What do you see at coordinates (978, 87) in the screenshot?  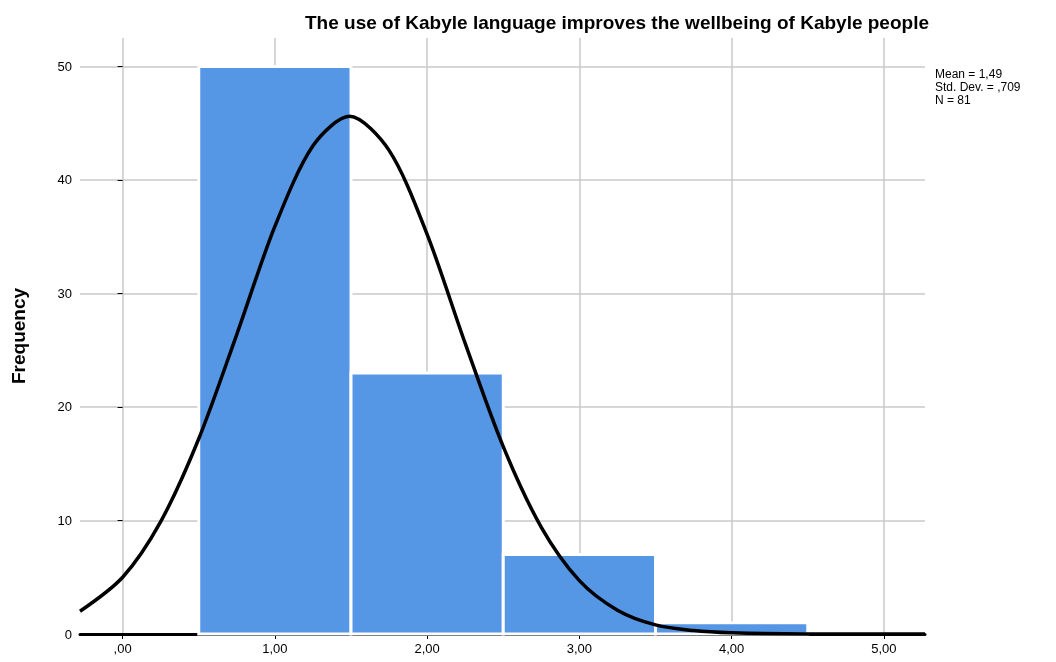 I see `text: Std. Dev. = ,709` at bounding box center [978, 87].